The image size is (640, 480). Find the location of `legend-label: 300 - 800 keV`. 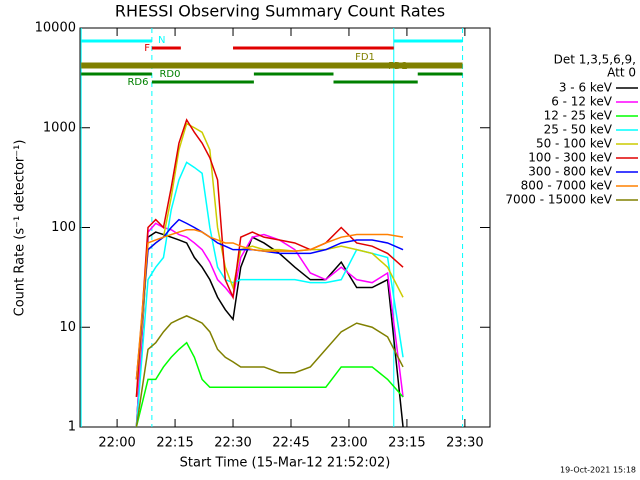

legend-label: 300 - 800 keV is located at coordinates (570, 172).